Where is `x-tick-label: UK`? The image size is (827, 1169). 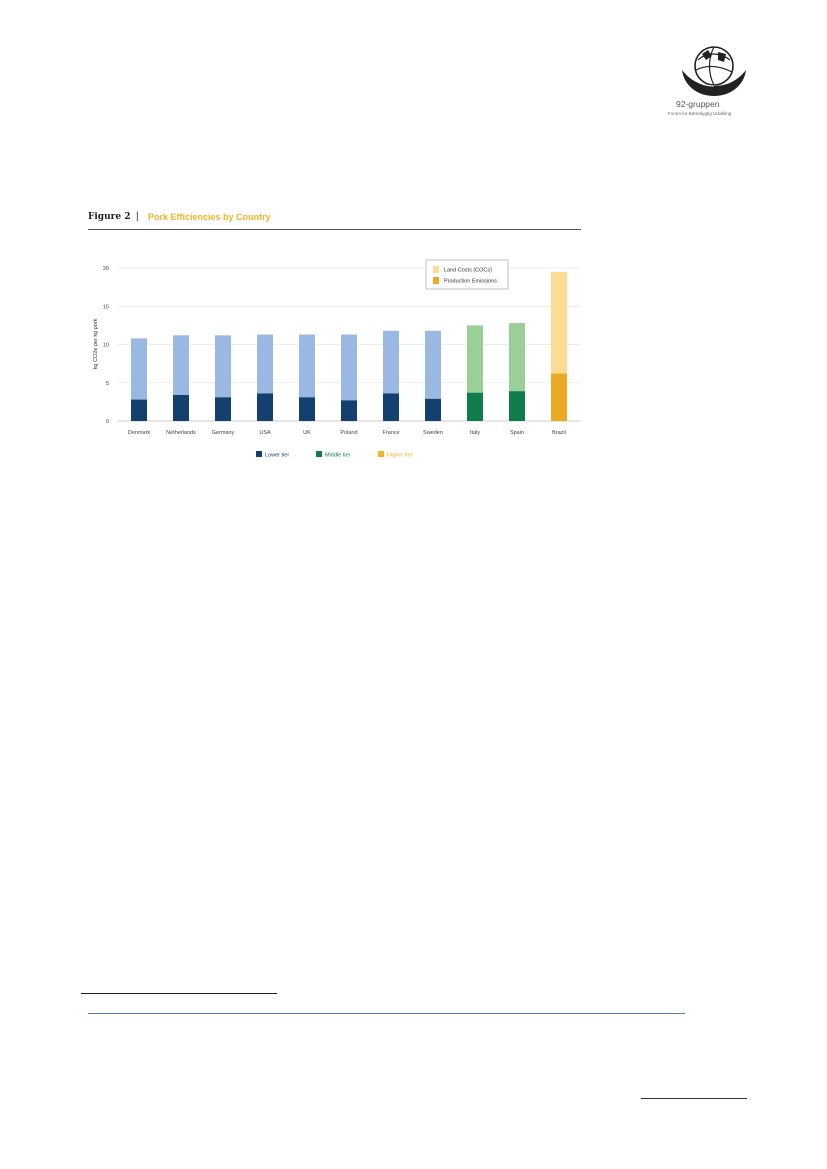
x-tick-label: UK is located at coordinates (307, 433).